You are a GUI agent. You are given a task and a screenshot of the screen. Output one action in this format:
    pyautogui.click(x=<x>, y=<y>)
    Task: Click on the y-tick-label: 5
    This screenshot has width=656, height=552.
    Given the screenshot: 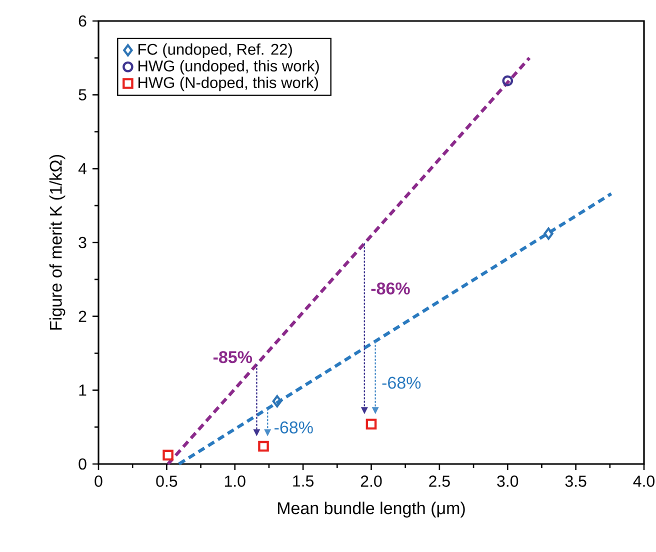 What is the action you would take?
    pyautogui.click(x=82, y=94)
    